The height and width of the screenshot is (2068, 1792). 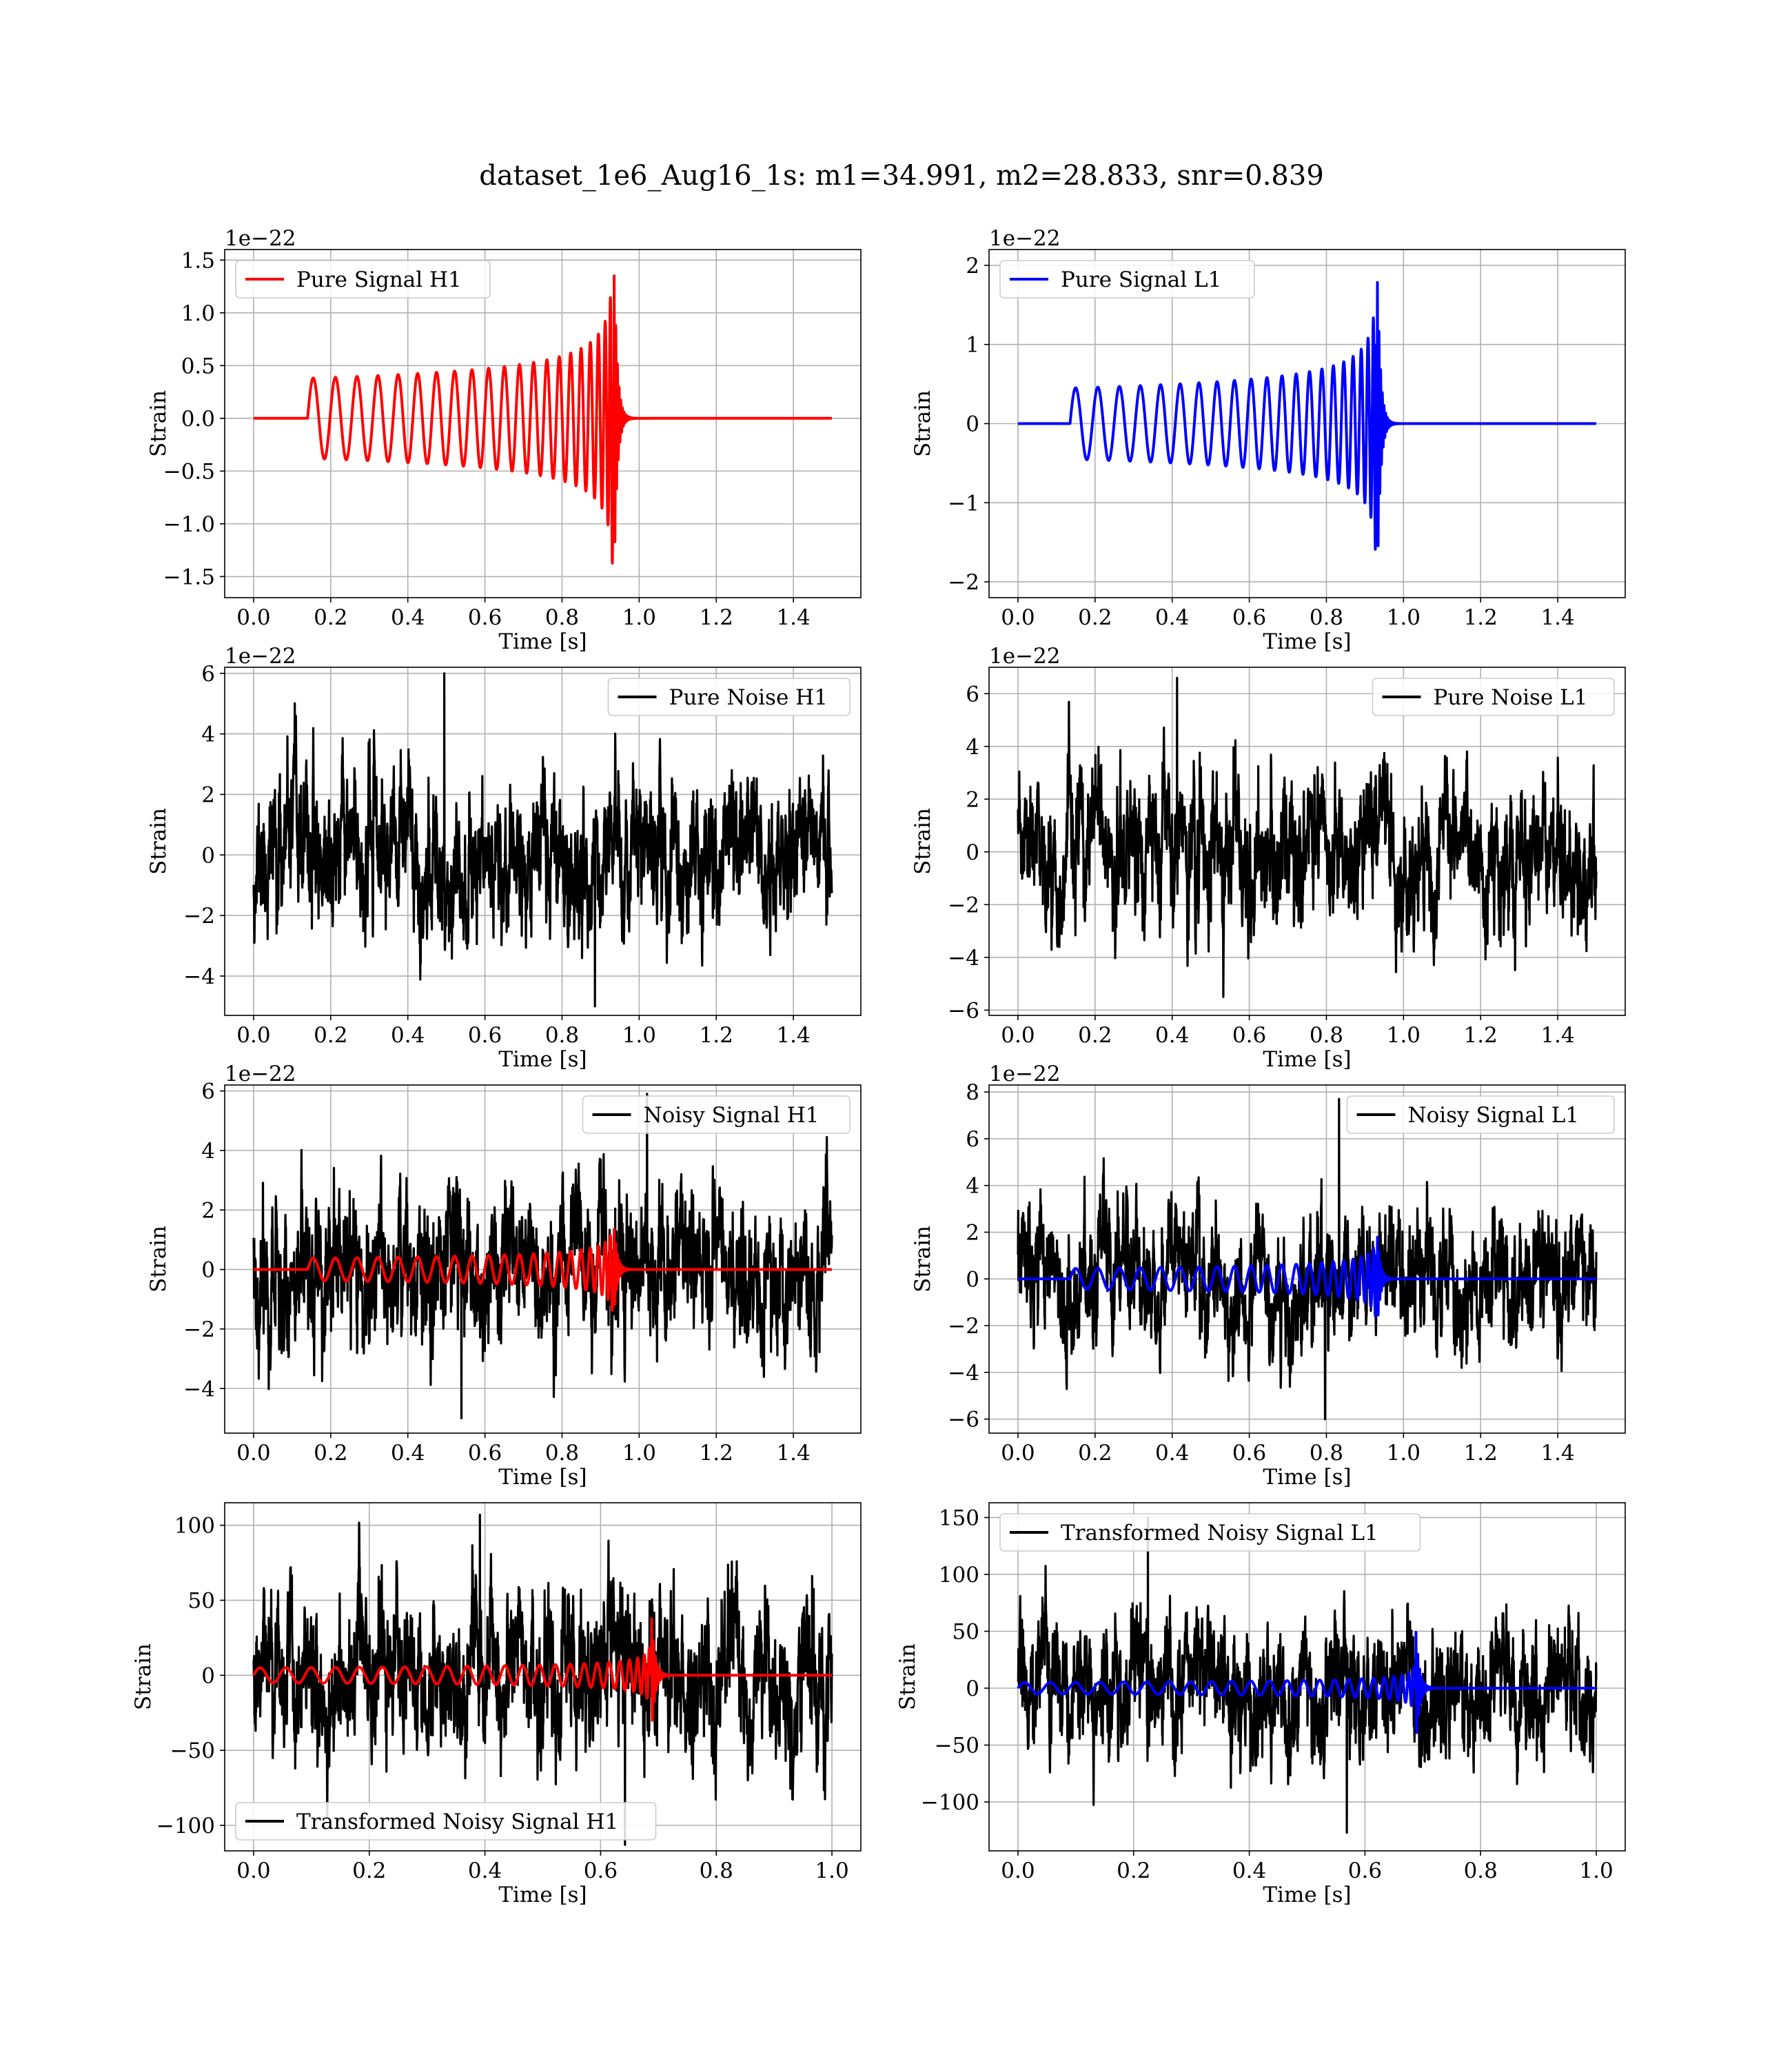 What do you see at coordinates (972, 1233) in the screenshot?
I see `y-tick-label: 2` at bounding box center [972, 1233].